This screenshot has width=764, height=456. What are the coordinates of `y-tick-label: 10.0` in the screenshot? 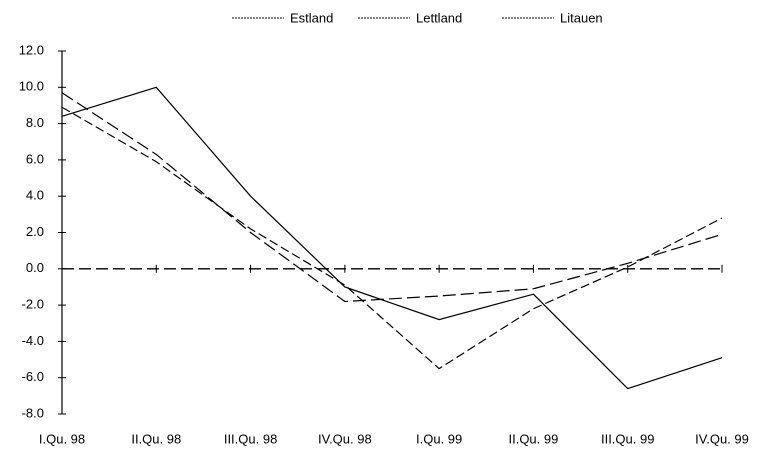 It's located at (31, 86).